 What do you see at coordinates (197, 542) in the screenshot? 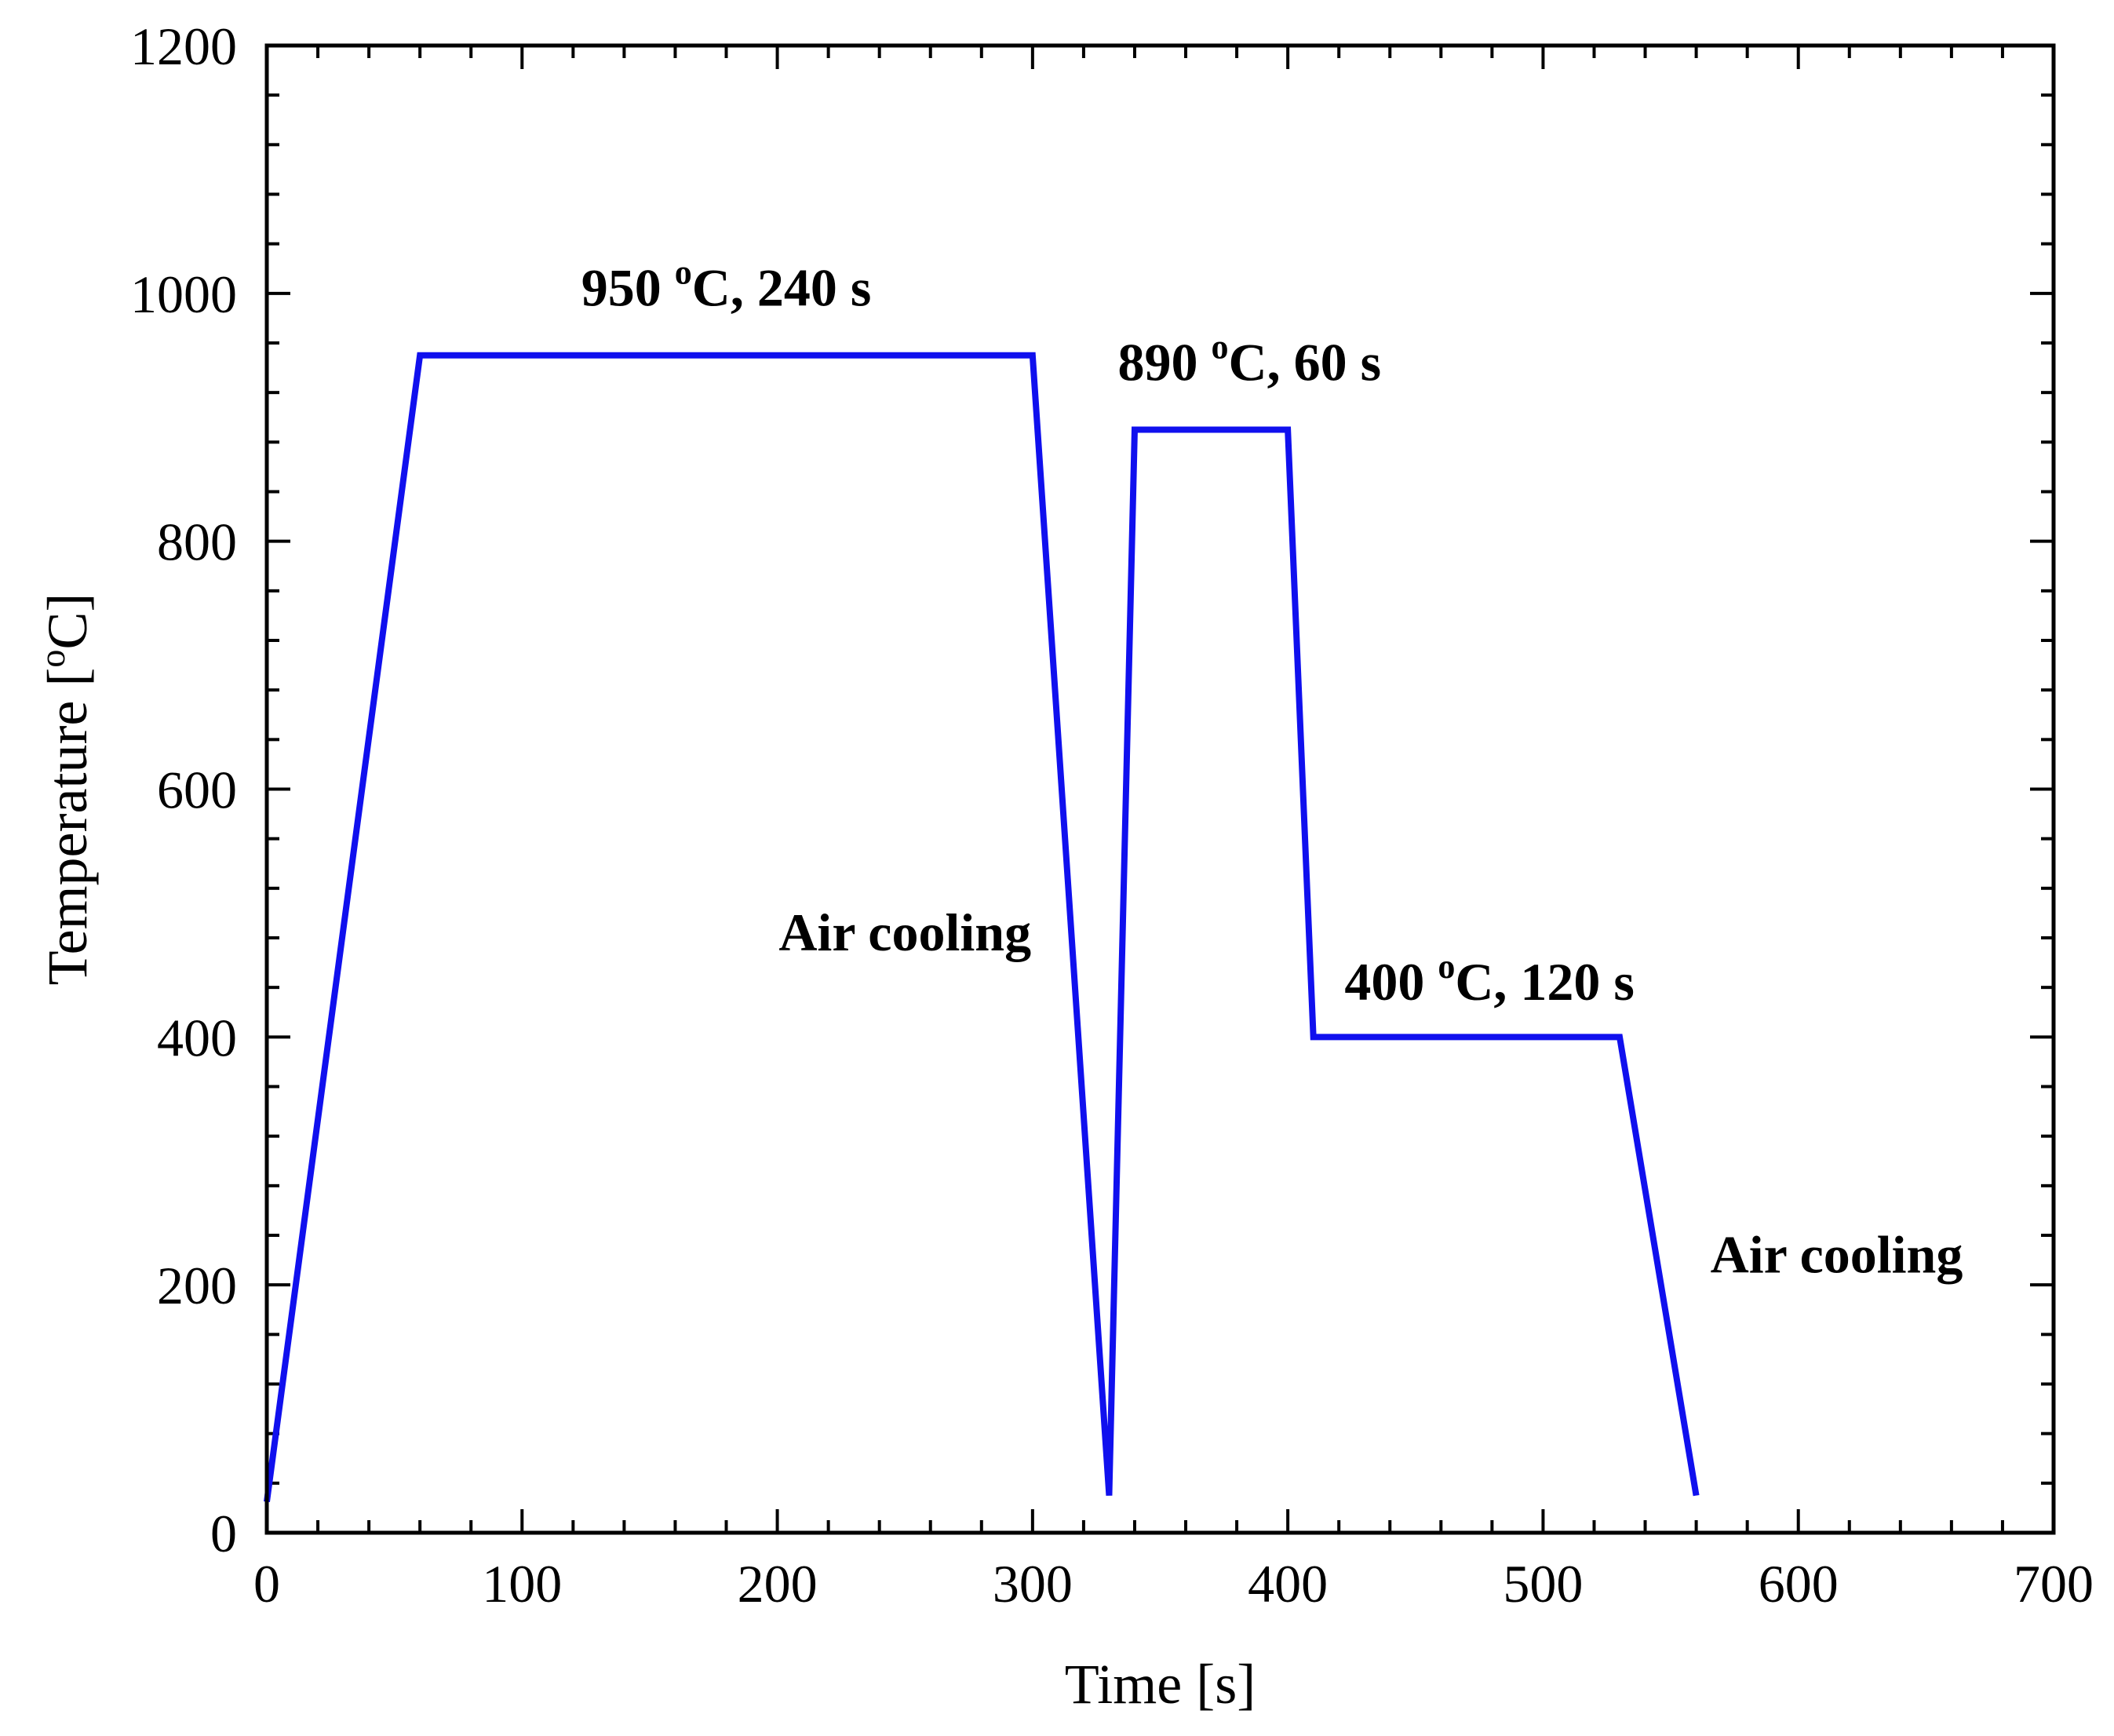
I see `y-tick-label: 800` at bounding box center [197, 542].